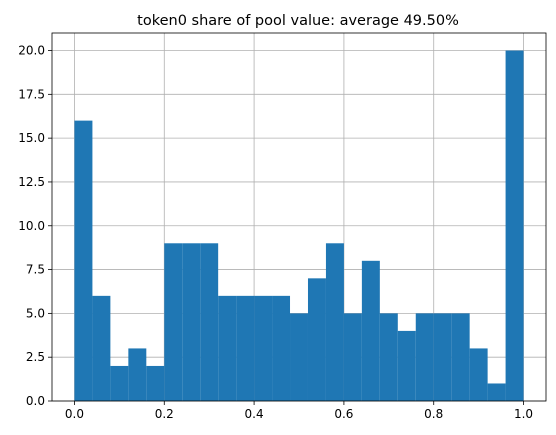 The width and height of the screenshot is (556, 435). I want to click on y-axis-ticks: 0.0 2.5 5.0 7.5 10.0 12.5 15.0 17.5 20.0, so click(35, 226).